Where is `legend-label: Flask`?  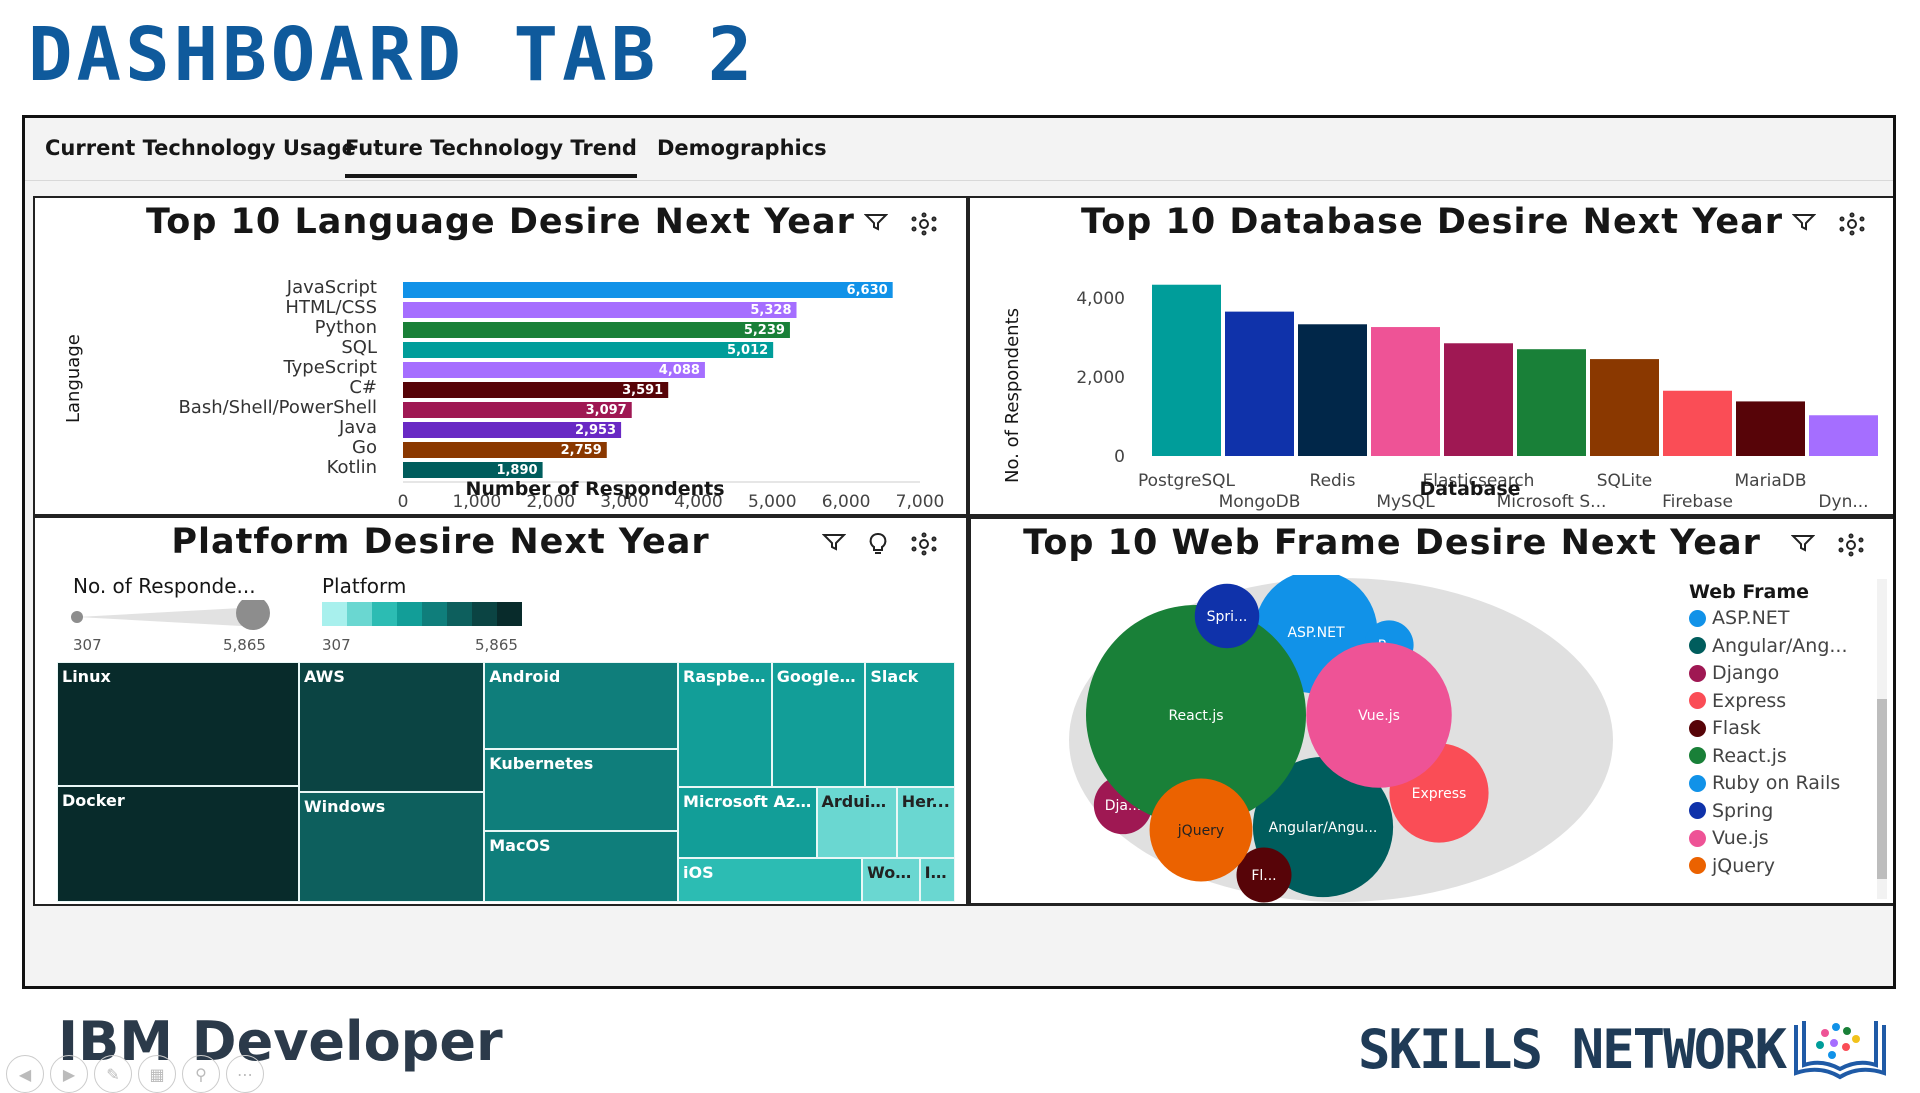 legend-label: Flask is located at coordinates (1736, 728).